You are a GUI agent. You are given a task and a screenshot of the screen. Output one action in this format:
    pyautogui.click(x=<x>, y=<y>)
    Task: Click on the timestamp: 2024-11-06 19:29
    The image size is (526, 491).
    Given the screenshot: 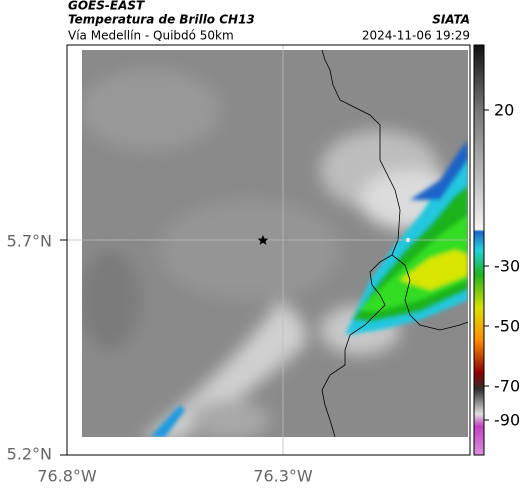 What is the action you would take?
    pyautogui.click(x=416, y=36)
    